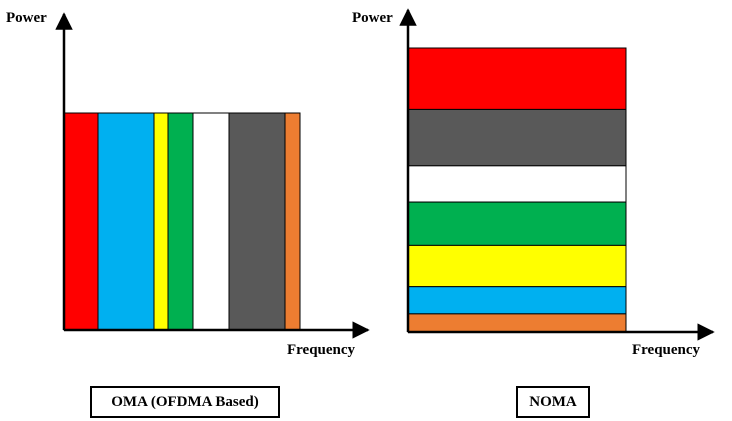 The width and height of the screenshot is (732, 421). Describe the element at coordinates (666, 350) in the screenshot. I see `noma-frequency-label: Frequency` at that location.